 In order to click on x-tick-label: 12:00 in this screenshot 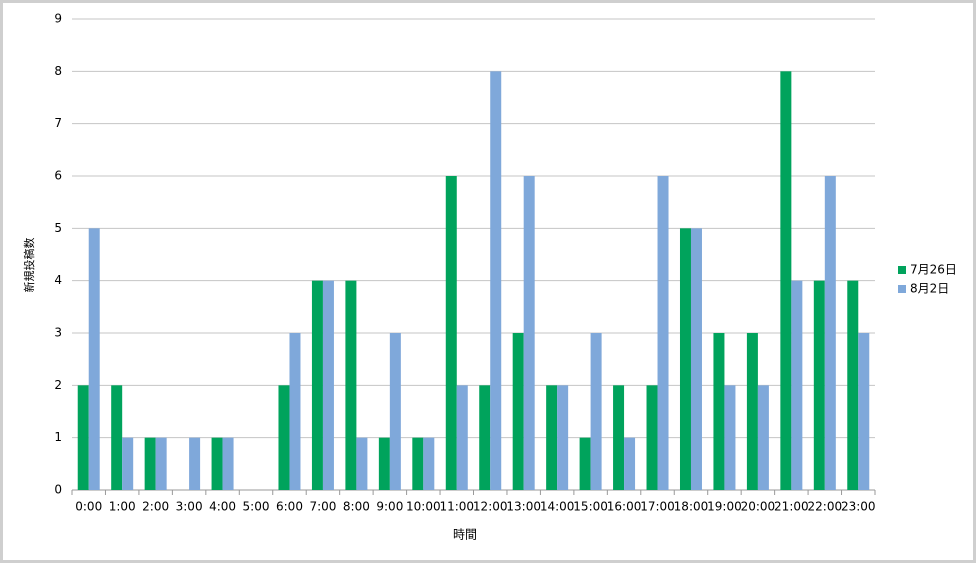, I will do `click(490, 507)`.